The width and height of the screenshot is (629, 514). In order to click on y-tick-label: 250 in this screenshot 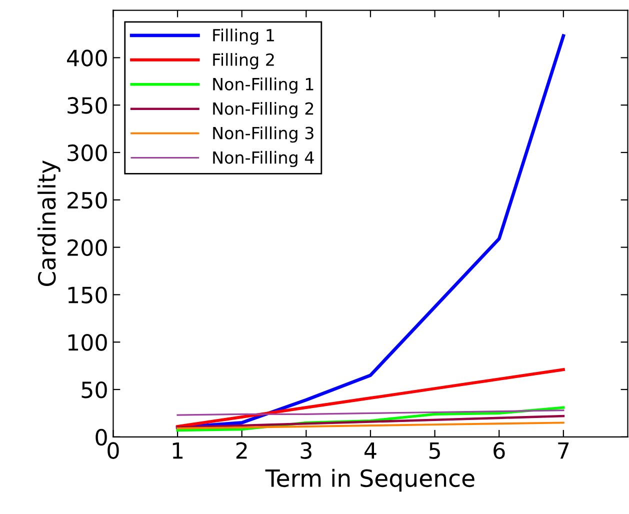, I will do `click(87, 200)`.